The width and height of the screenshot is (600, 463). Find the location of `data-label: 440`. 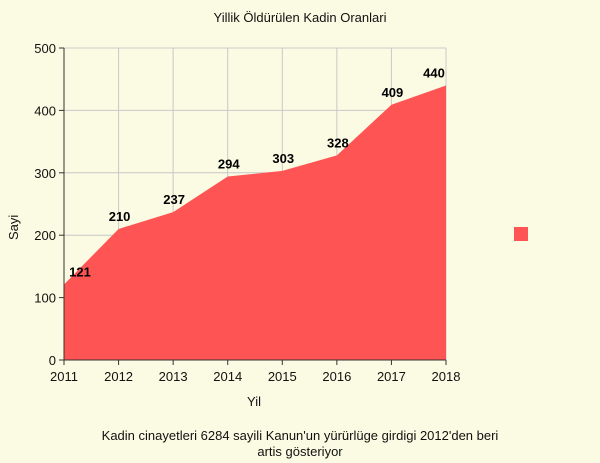

data-label: 440 is located at coordinates (434, 72).